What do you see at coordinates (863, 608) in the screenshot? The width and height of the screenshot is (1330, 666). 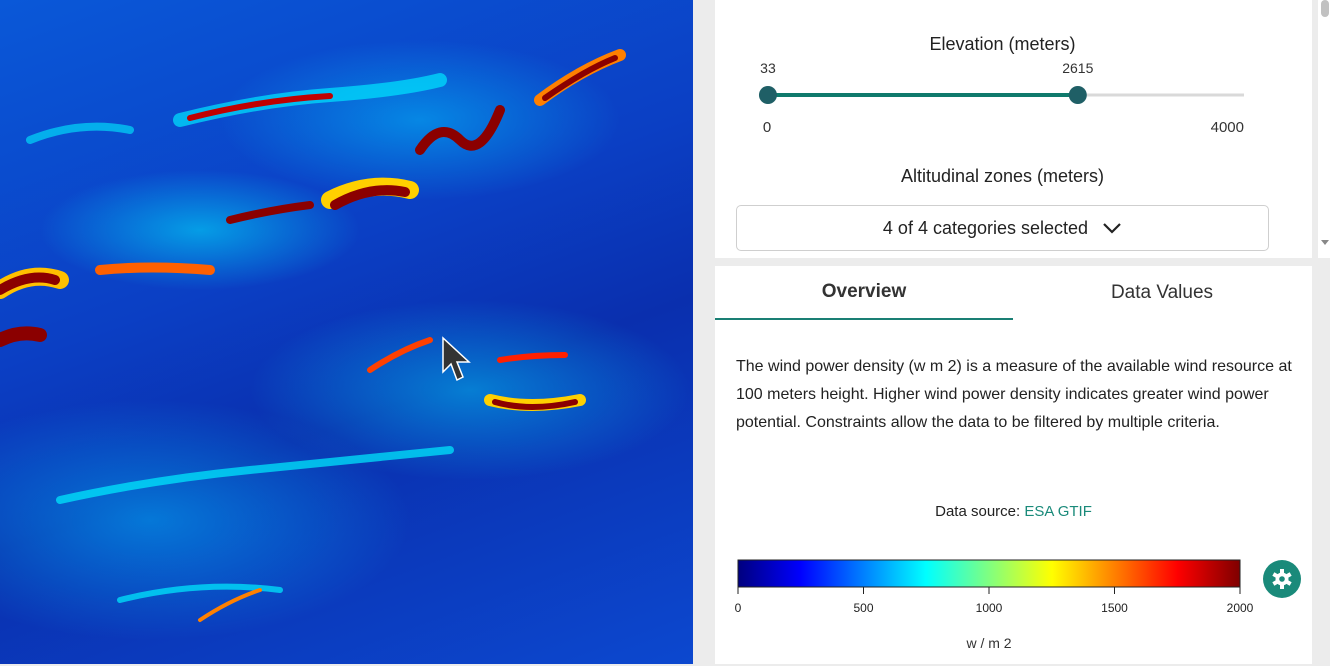 I see `legend-tick-label: 500` at bounding box center [863, 608].